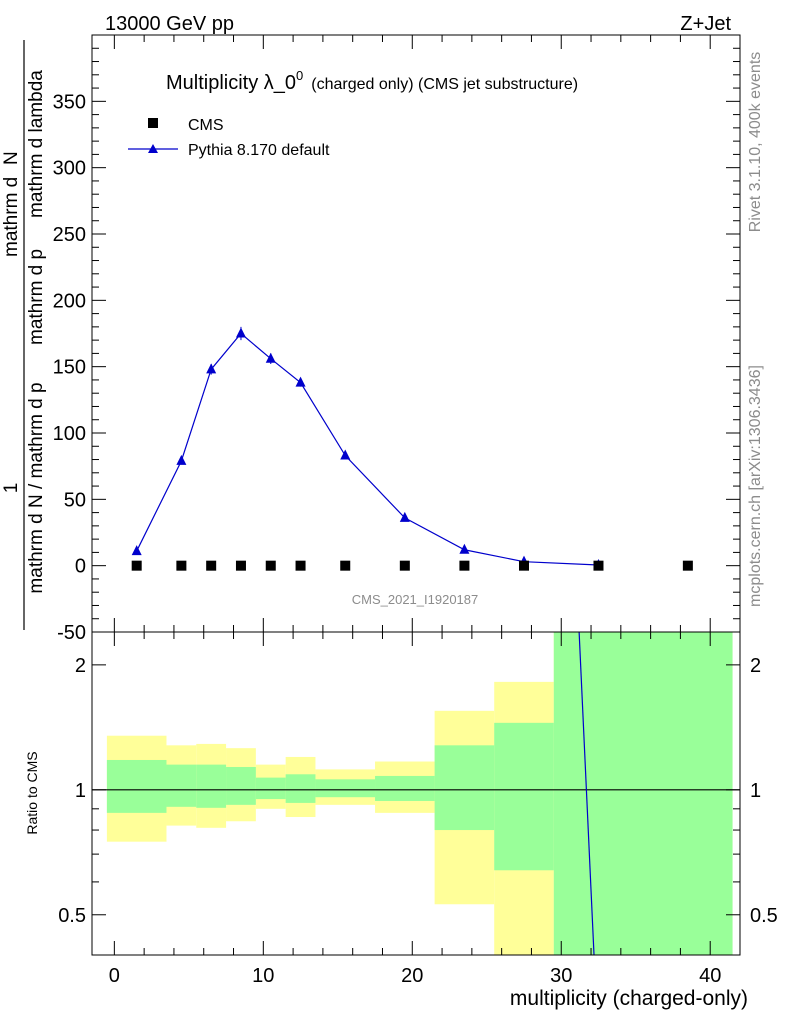 The image size is (786, 1024). Describe the element at coordinates (755, 142) in the screenshot. I see `rivet-label: Rivet 3.1.10, 400k events` at that location.